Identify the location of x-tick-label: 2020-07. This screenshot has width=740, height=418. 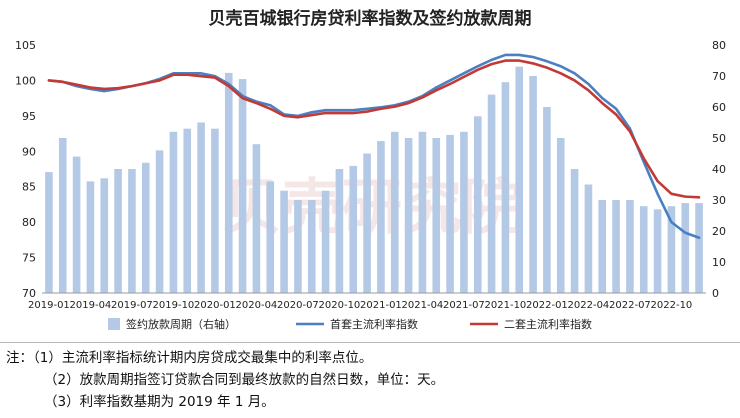
(298, 305).